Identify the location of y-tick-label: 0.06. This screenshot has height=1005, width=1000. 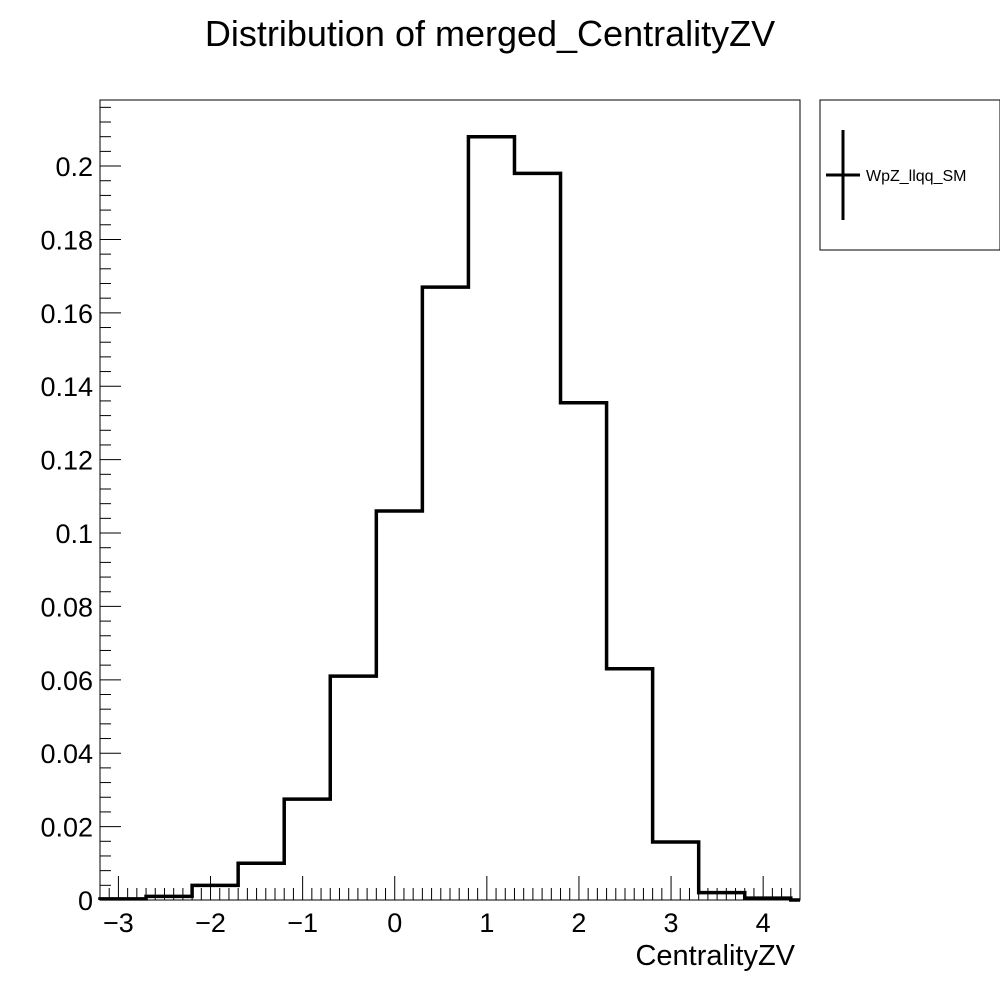
(66, 681).